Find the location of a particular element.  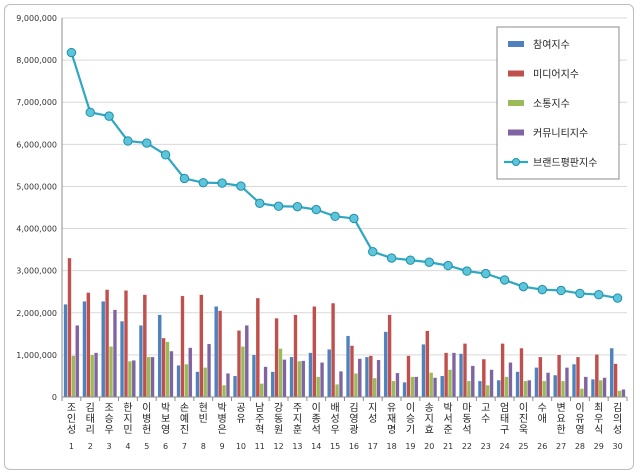

legend-label-3: 소통지수 is located at coordinates (551, 104).